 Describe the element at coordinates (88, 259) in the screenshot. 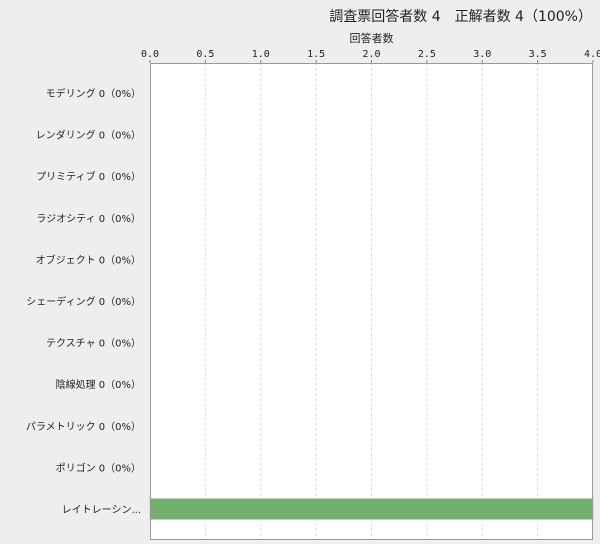

I see `category-label: オブジェクト 0（0%）` at that location.